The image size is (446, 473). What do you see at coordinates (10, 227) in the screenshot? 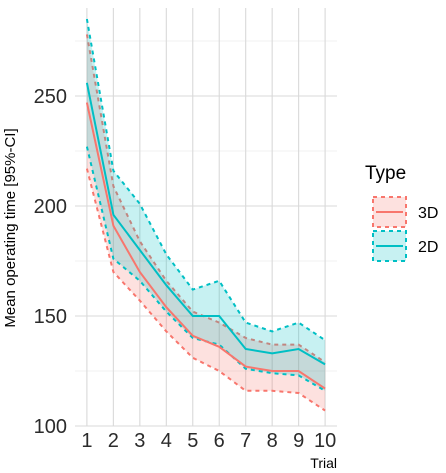
I see `y-axis-title: Mean operating time [95%-CI]` at bounding box center [10, 227].